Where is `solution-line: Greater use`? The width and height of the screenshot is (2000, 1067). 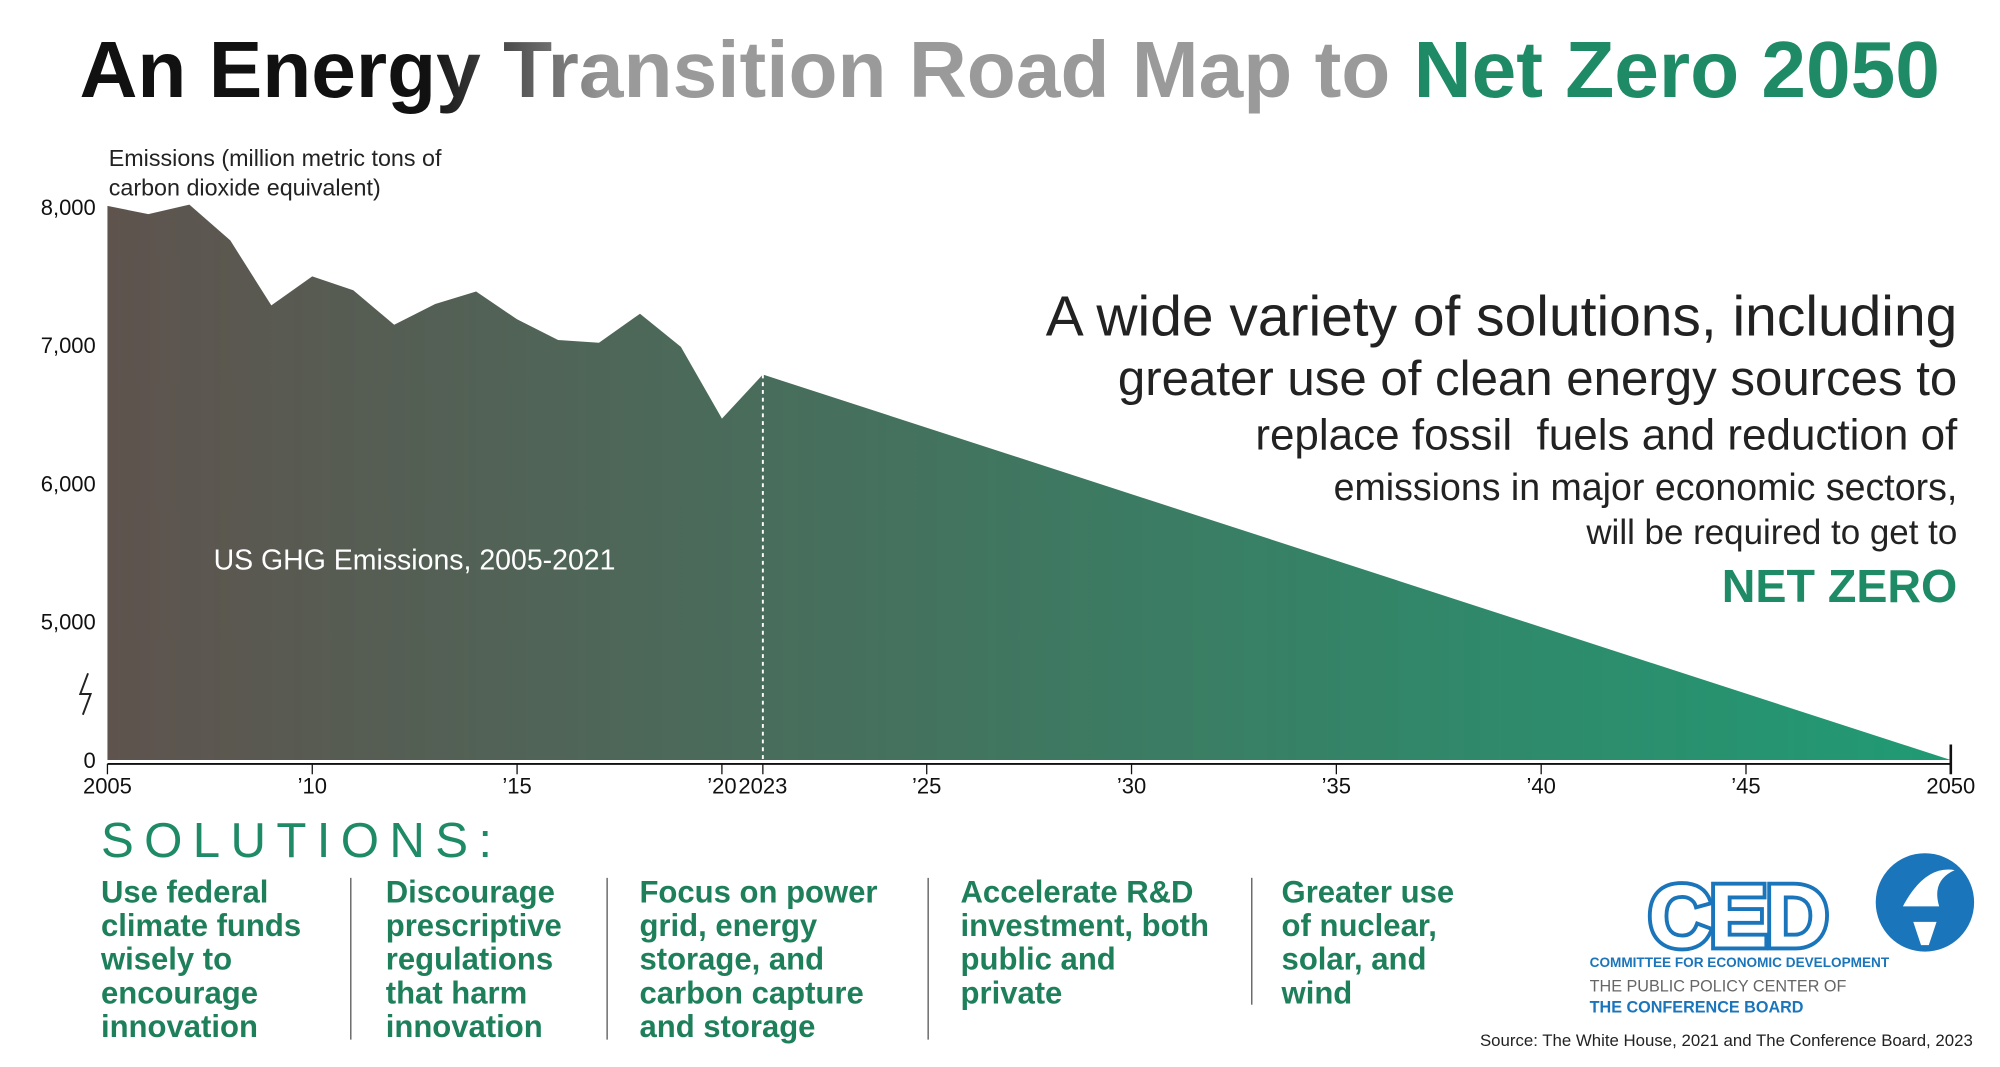 solution-line: Greater use is located at coordinates (1368, 891).